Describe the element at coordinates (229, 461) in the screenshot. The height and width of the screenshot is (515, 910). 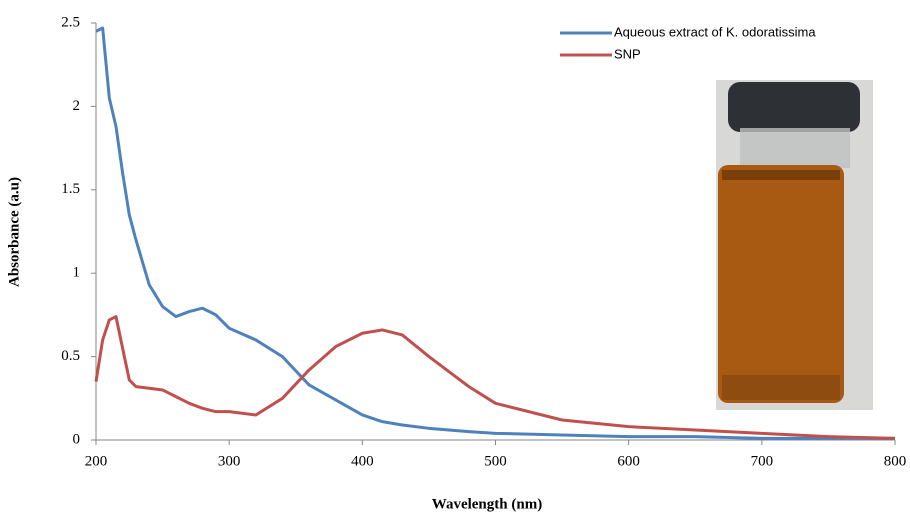
I see `x-tick-label: 300` at that location.